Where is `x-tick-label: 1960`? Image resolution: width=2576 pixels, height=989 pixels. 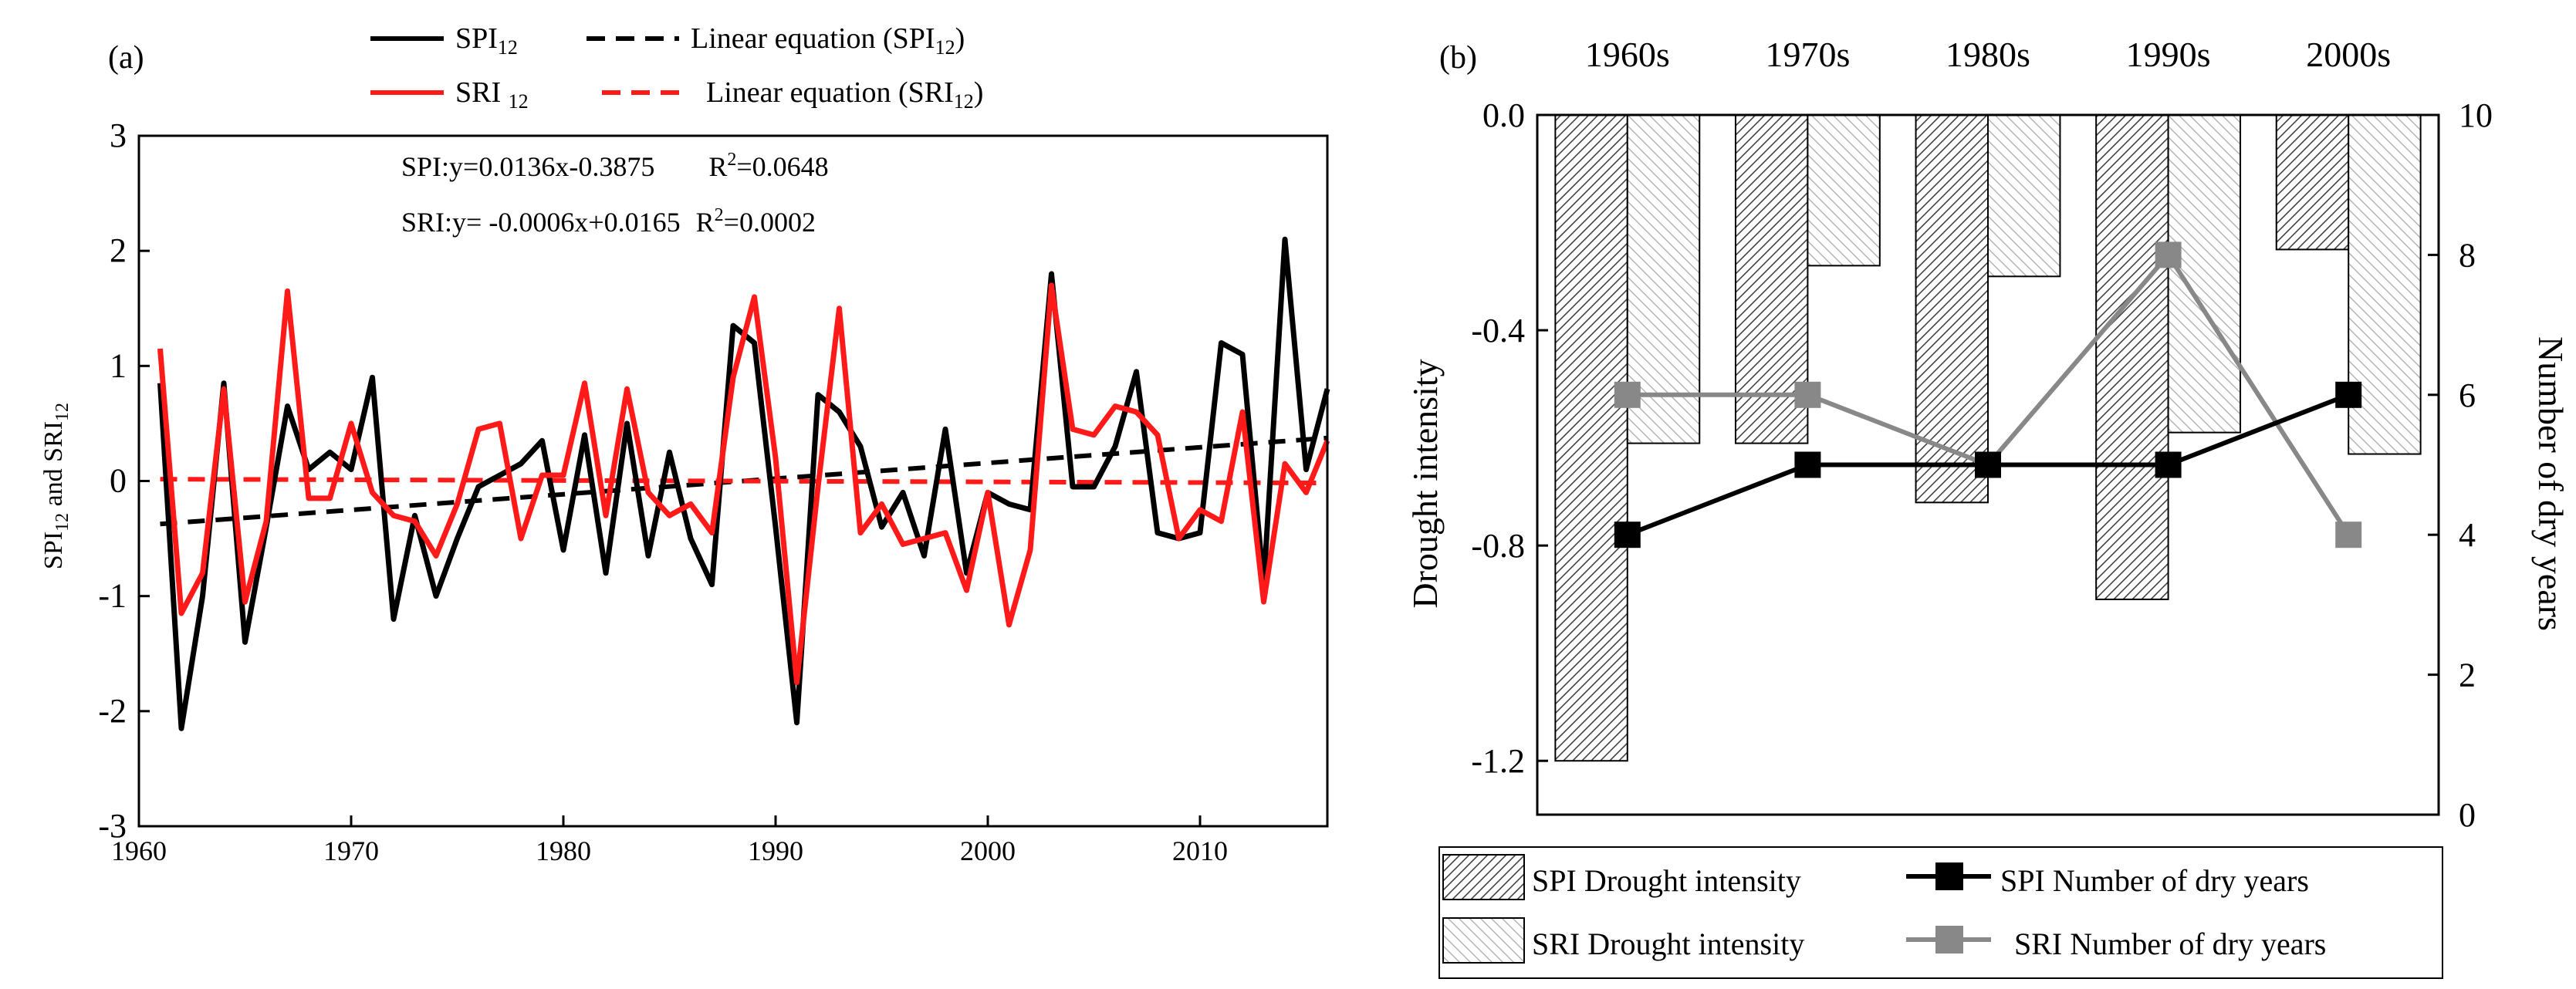 x-tick-label: 1960 is located at coordinates (139, 851).